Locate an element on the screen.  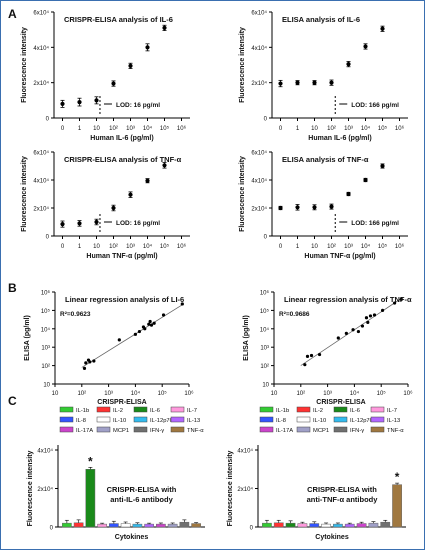
legend-label: IL-13 is located at coordinates (193, 421).